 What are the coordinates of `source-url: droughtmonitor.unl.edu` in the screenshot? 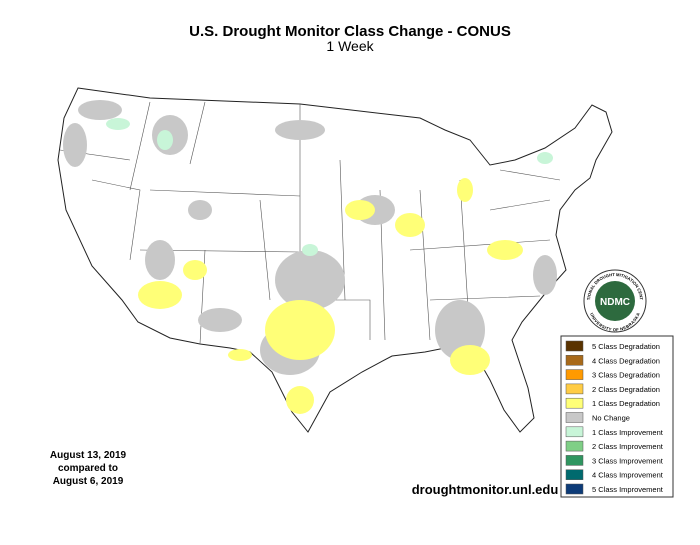 It's located at (485, 489).